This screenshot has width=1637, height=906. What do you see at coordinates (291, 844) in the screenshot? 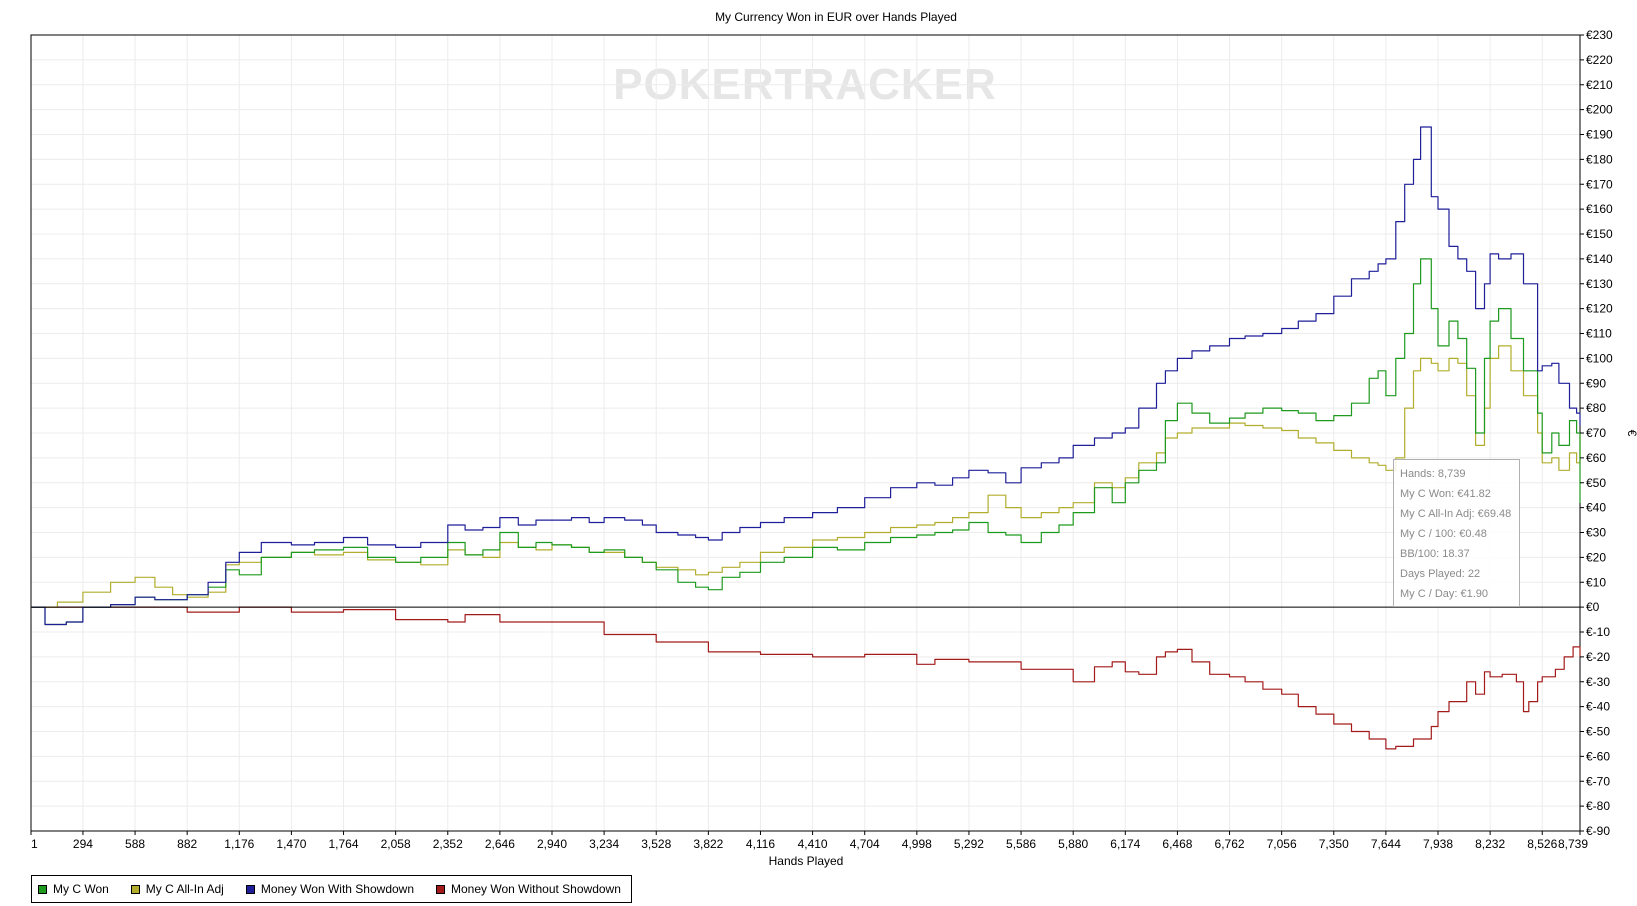
I see `x-tick-label: 1,470` at bounding box center [291, 844].